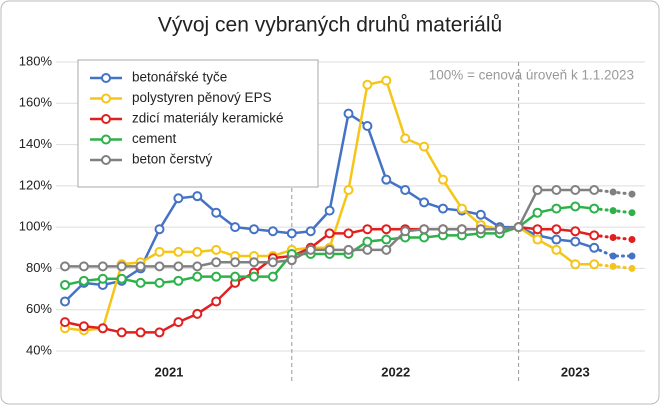  Describe the element at coordinates (395, 371) in the screenshot. I see `x-group-label: 2022` at that location.